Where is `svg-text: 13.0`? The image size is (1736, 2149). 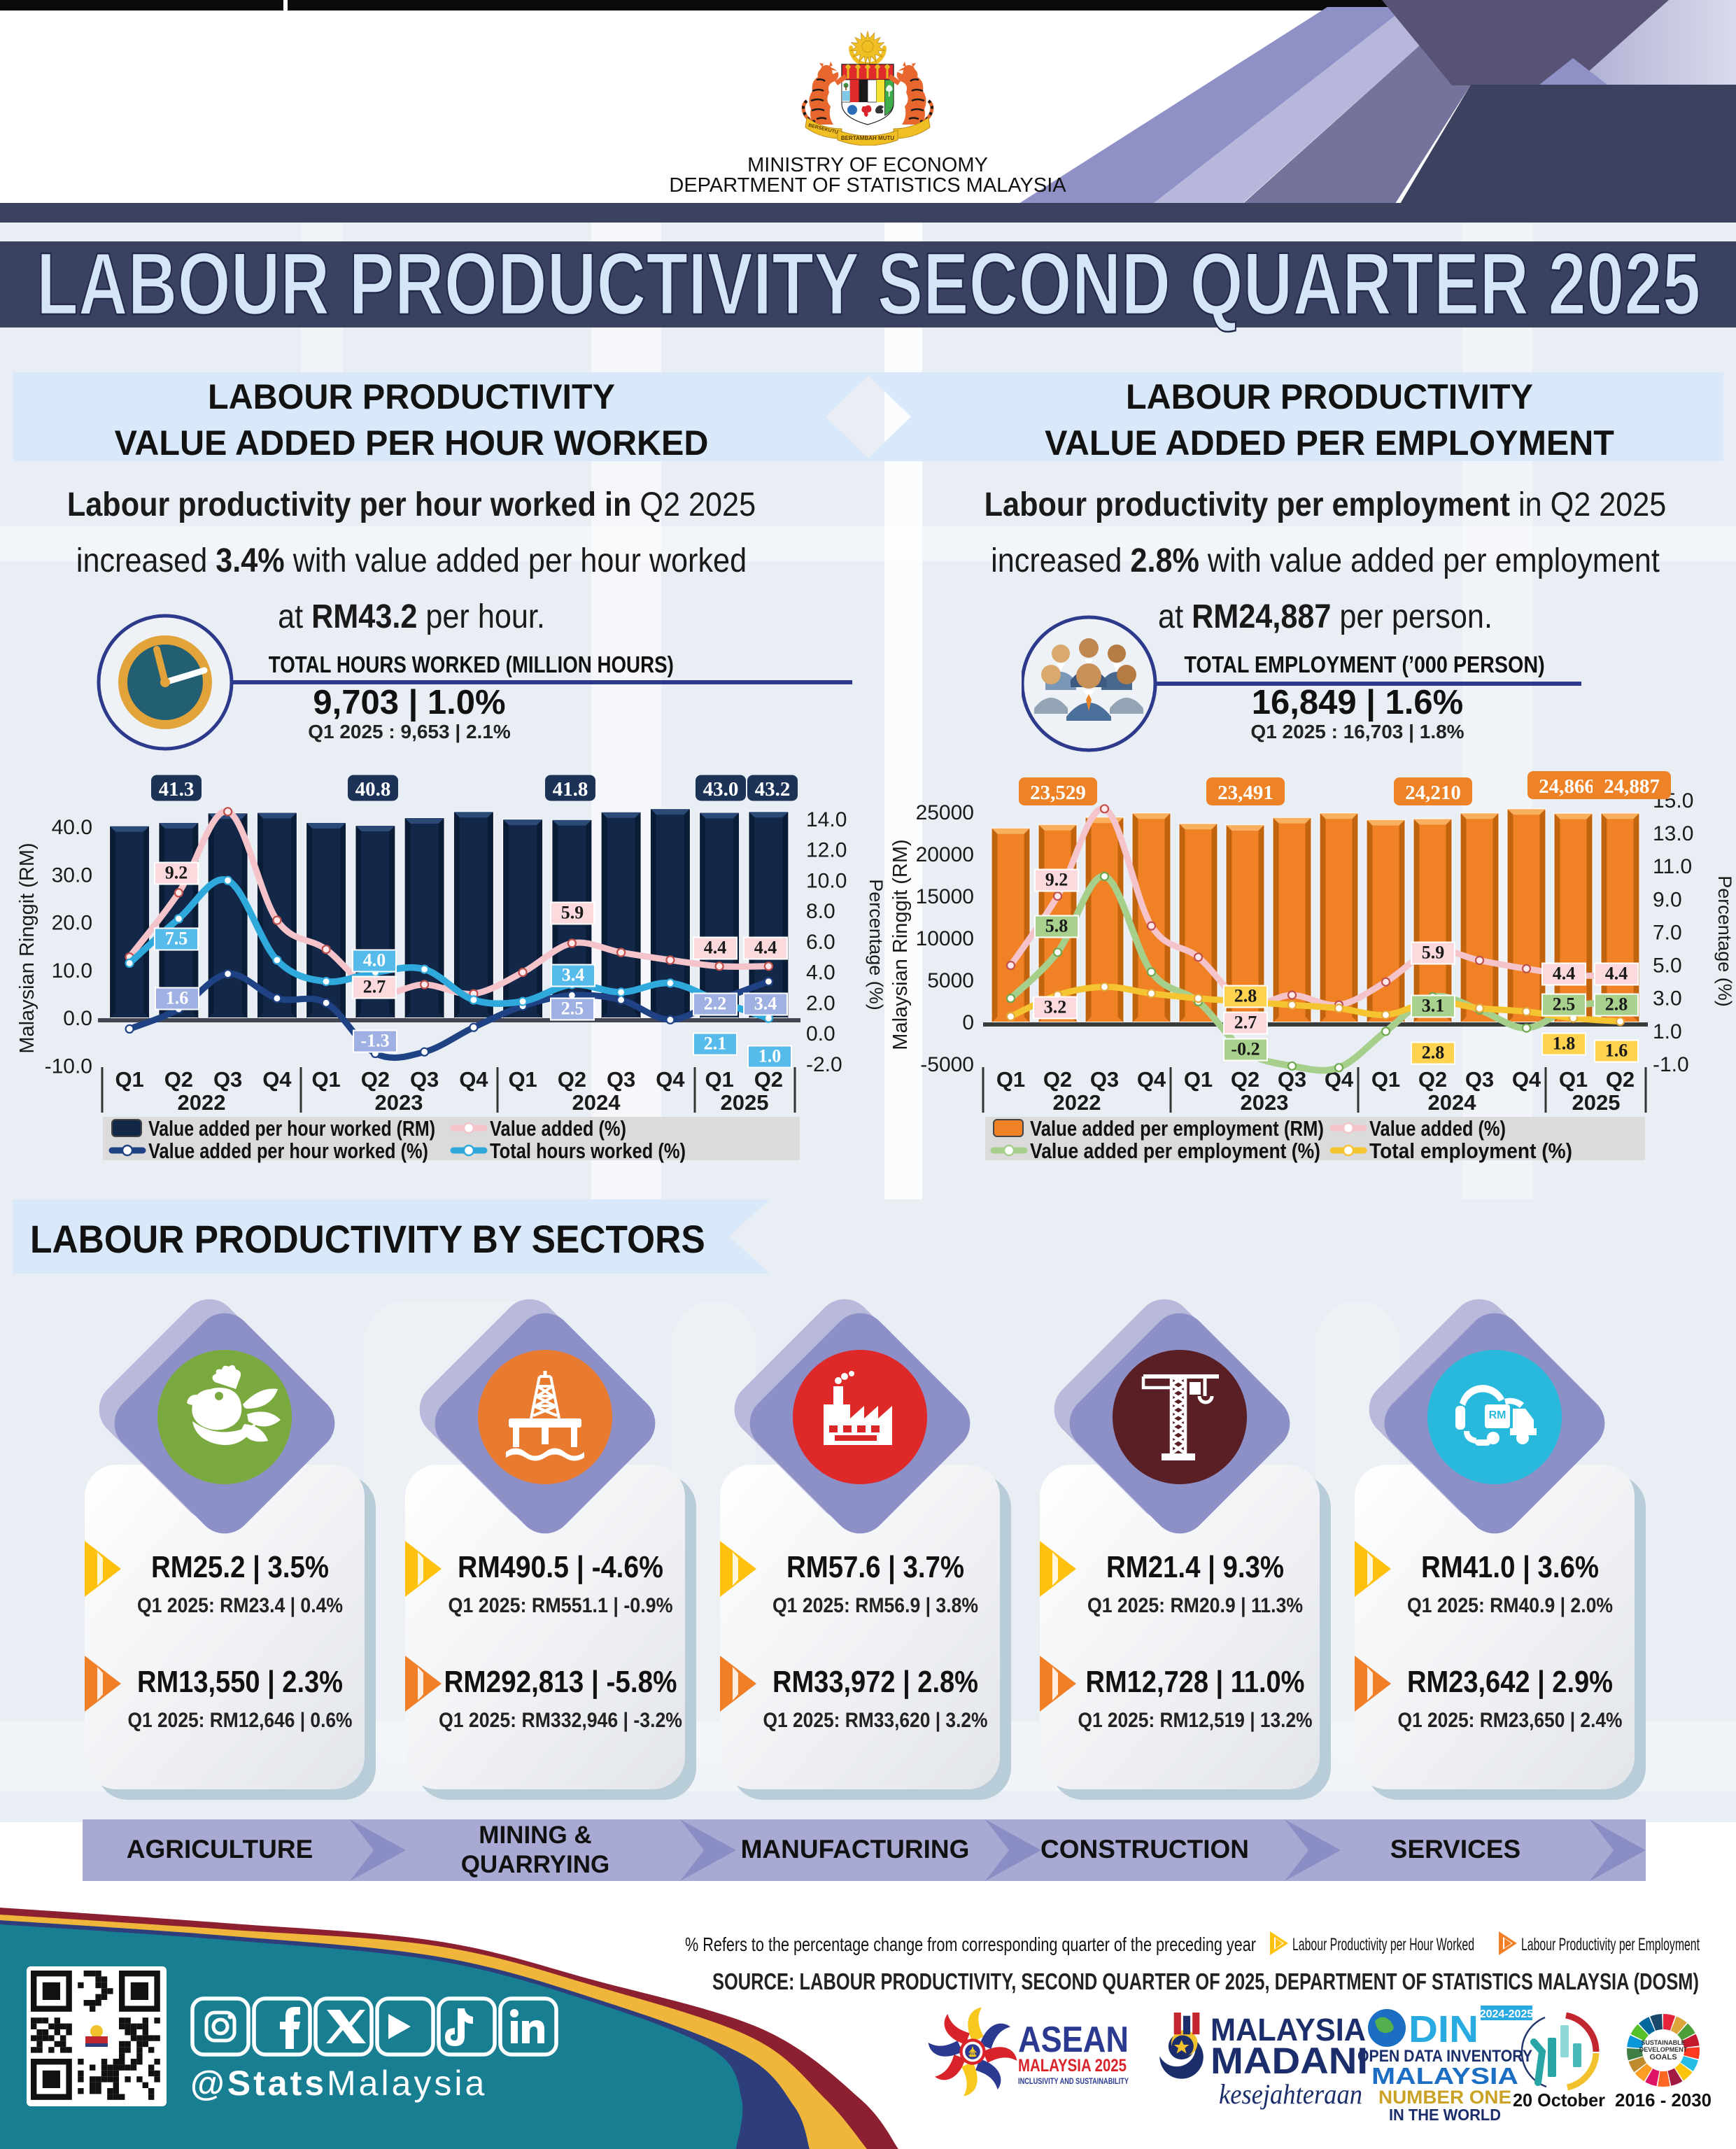 svg-text: 13.0 is located at coordinates (1673, 833).